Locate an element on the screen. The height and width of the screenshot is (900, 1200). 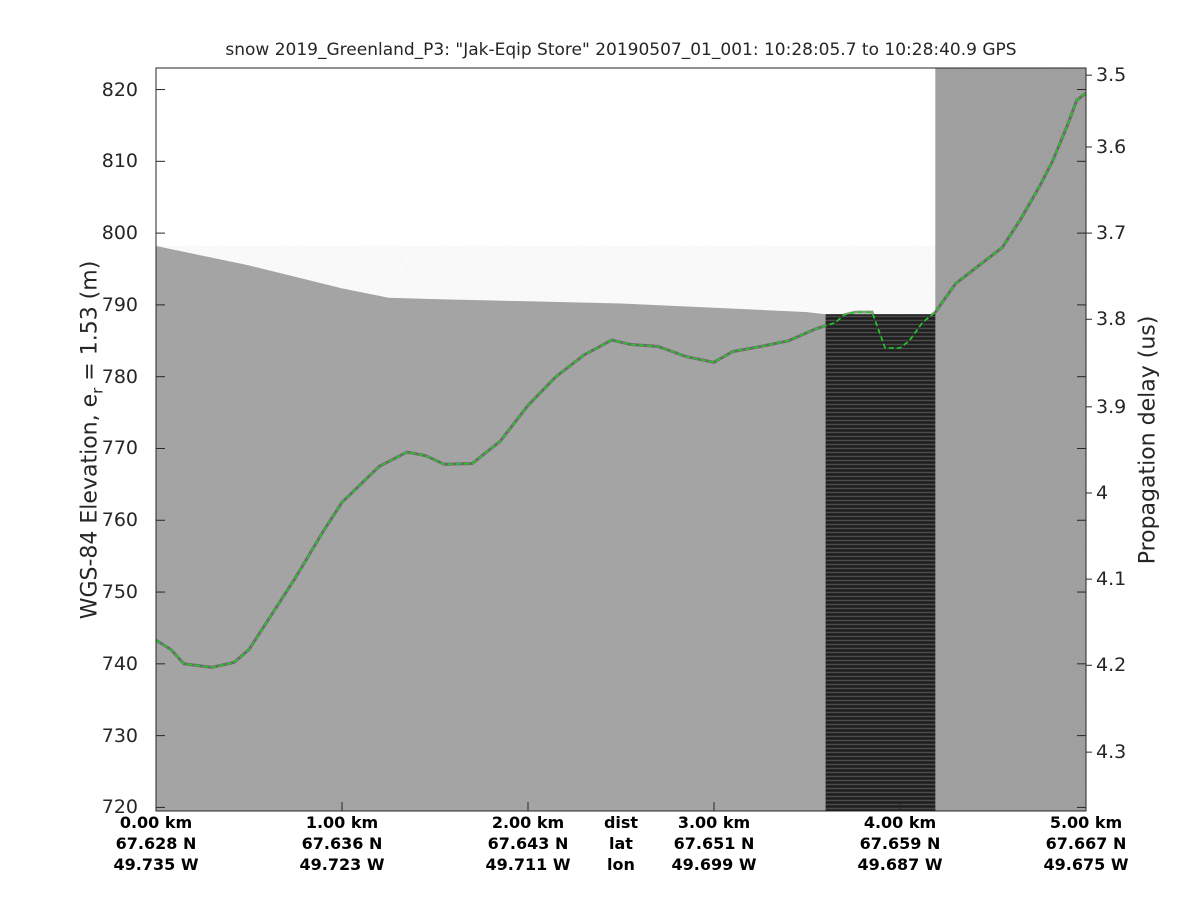
x-row-labels: dist lat lon is located at coordinates (621, 843).